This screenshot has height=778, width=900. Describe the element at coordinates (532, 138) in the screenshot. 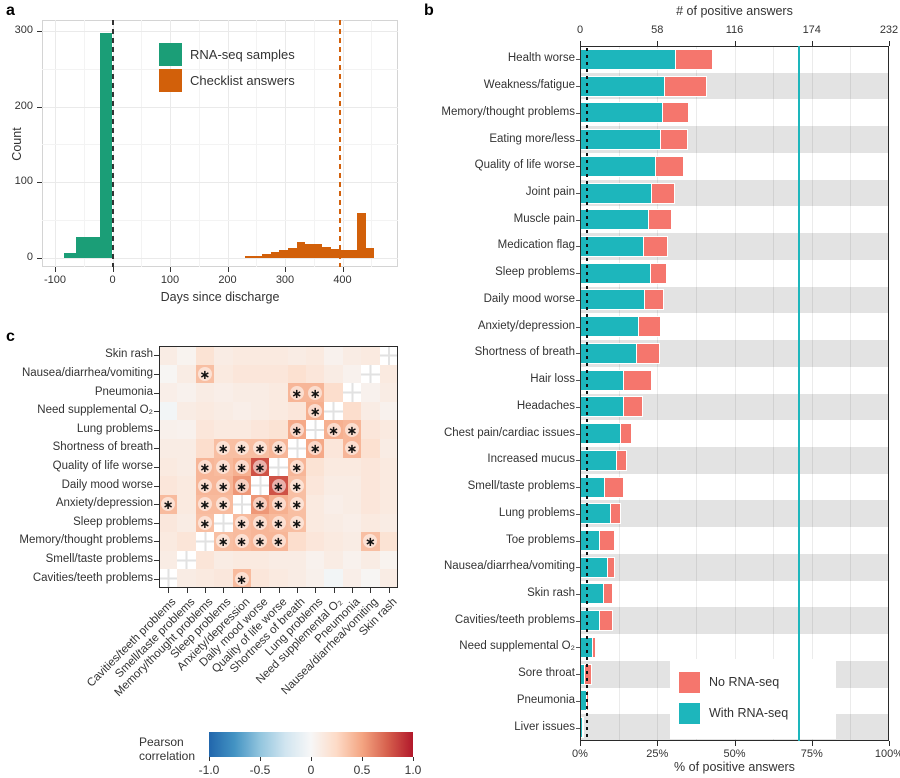

I see `category-label: Eating more/less` at that location.